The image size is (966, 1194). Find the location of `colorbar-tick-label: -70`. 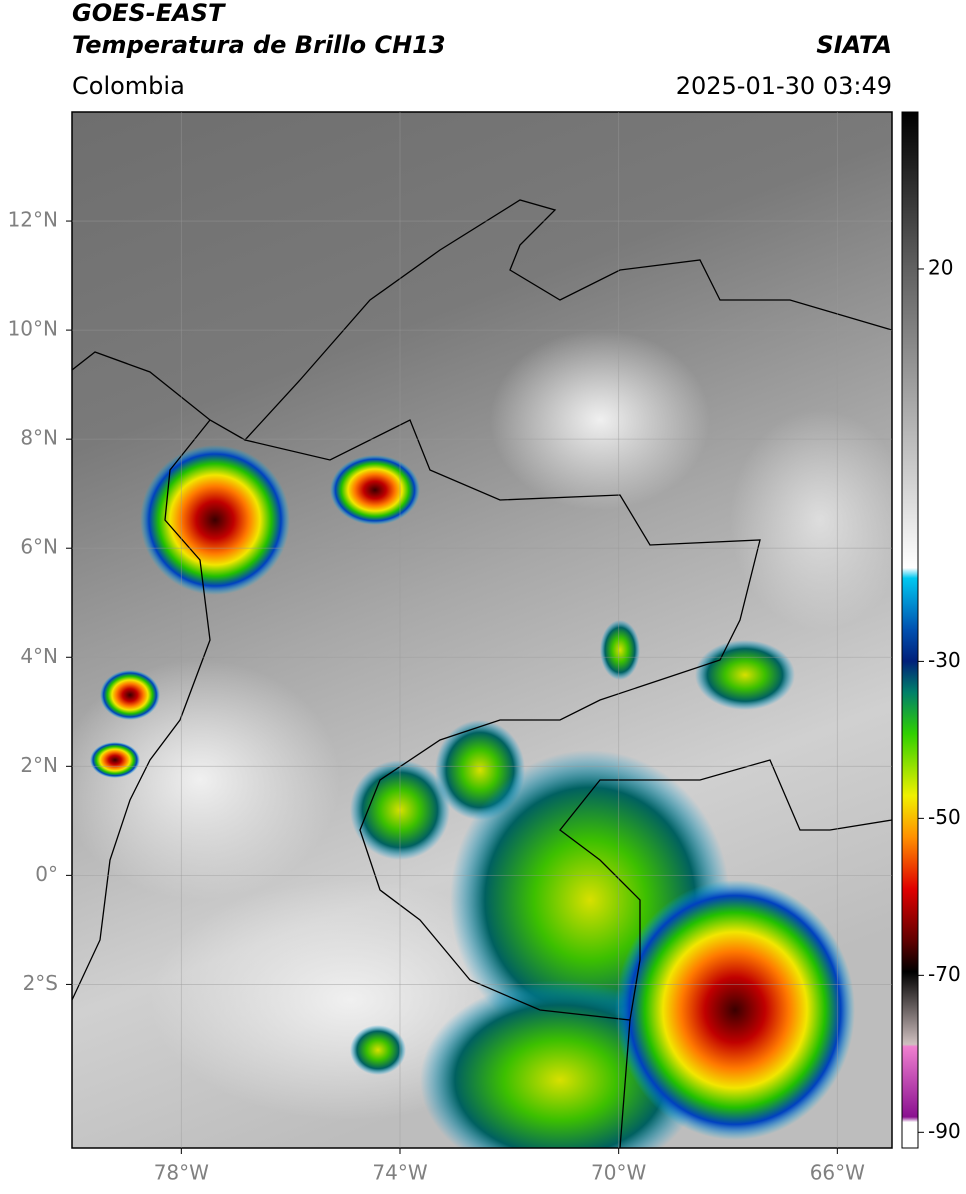

colorbar-tick-label: -70 is located at coordinates (944, 974).